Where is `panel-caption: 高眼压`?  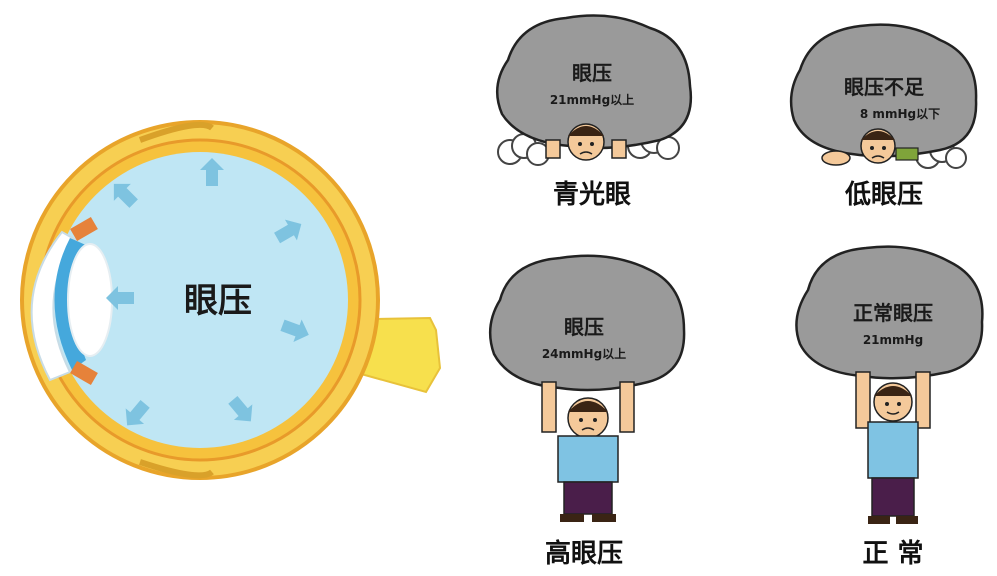 panel-caption: 高眼压 is located at coordinates (584, 553).